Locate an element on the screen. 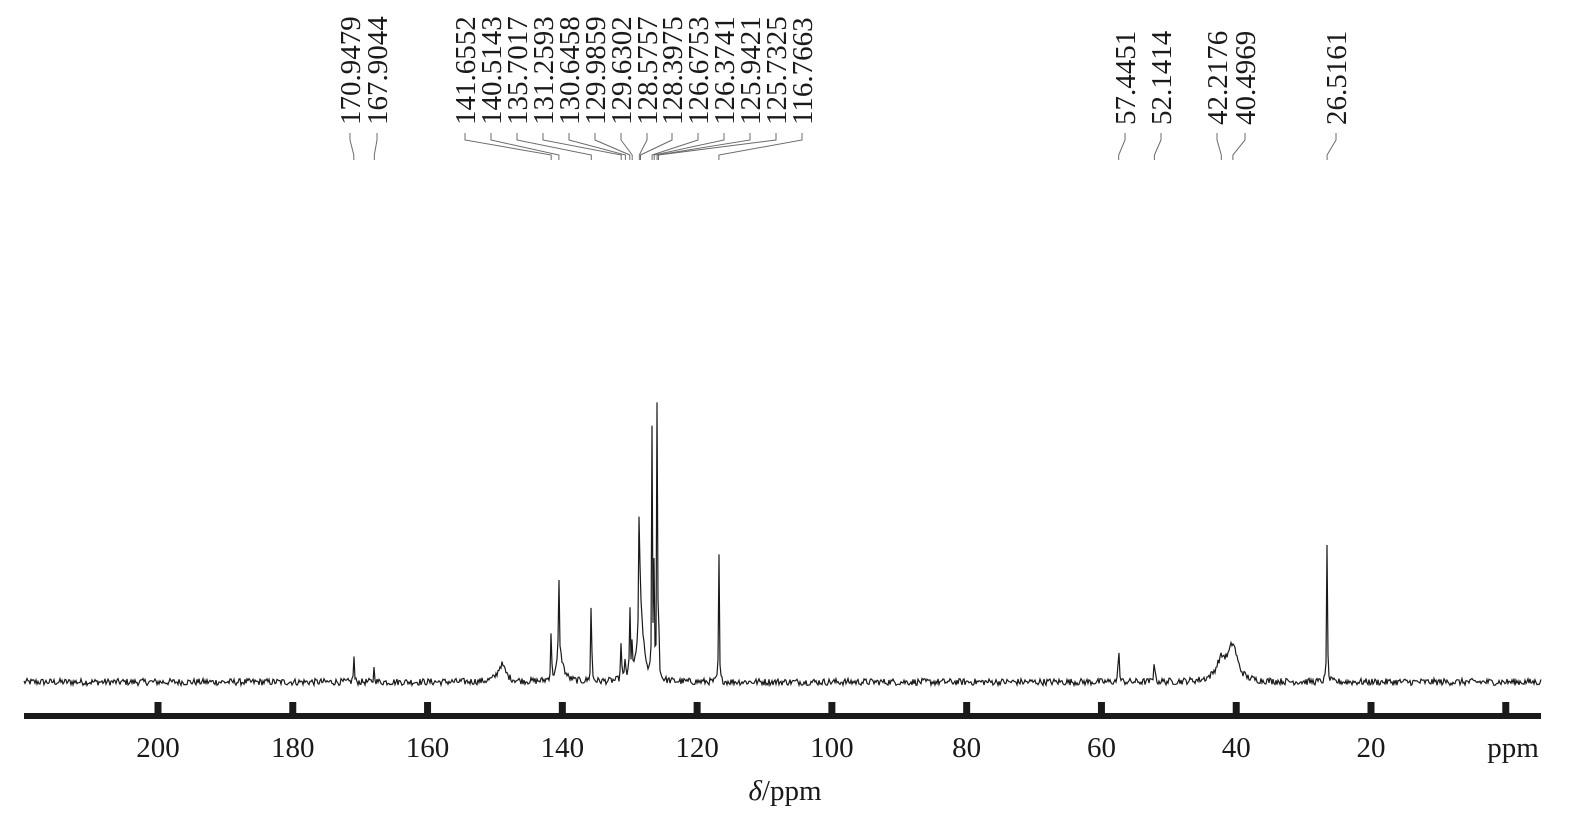 The height and width of the screenshot is (814, 1575). x-tick-label-100: 100 is located at coordinates (832, 748).